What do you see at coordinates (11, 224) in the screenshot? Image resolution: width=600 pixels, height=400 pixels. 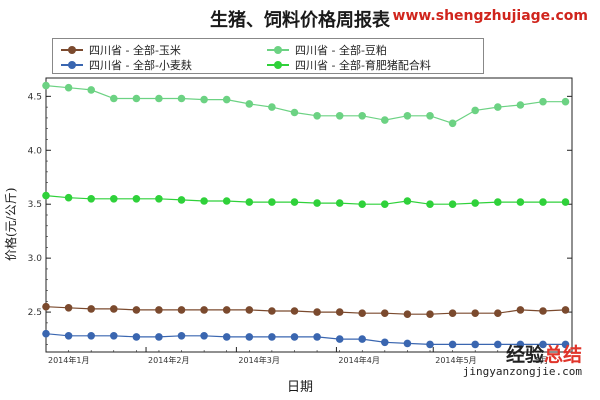 I see `y-axis-label: 价格(元/公斤)` at bounding box center [11, 224].